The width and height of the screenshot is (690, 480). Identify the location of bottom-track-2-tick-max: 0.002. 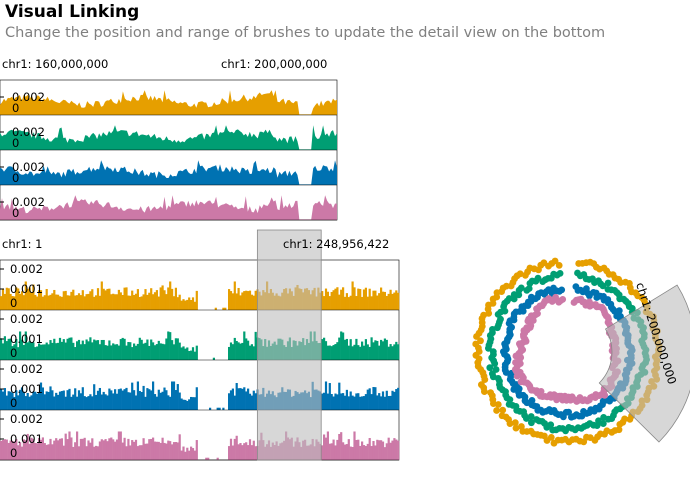
(26, 319).